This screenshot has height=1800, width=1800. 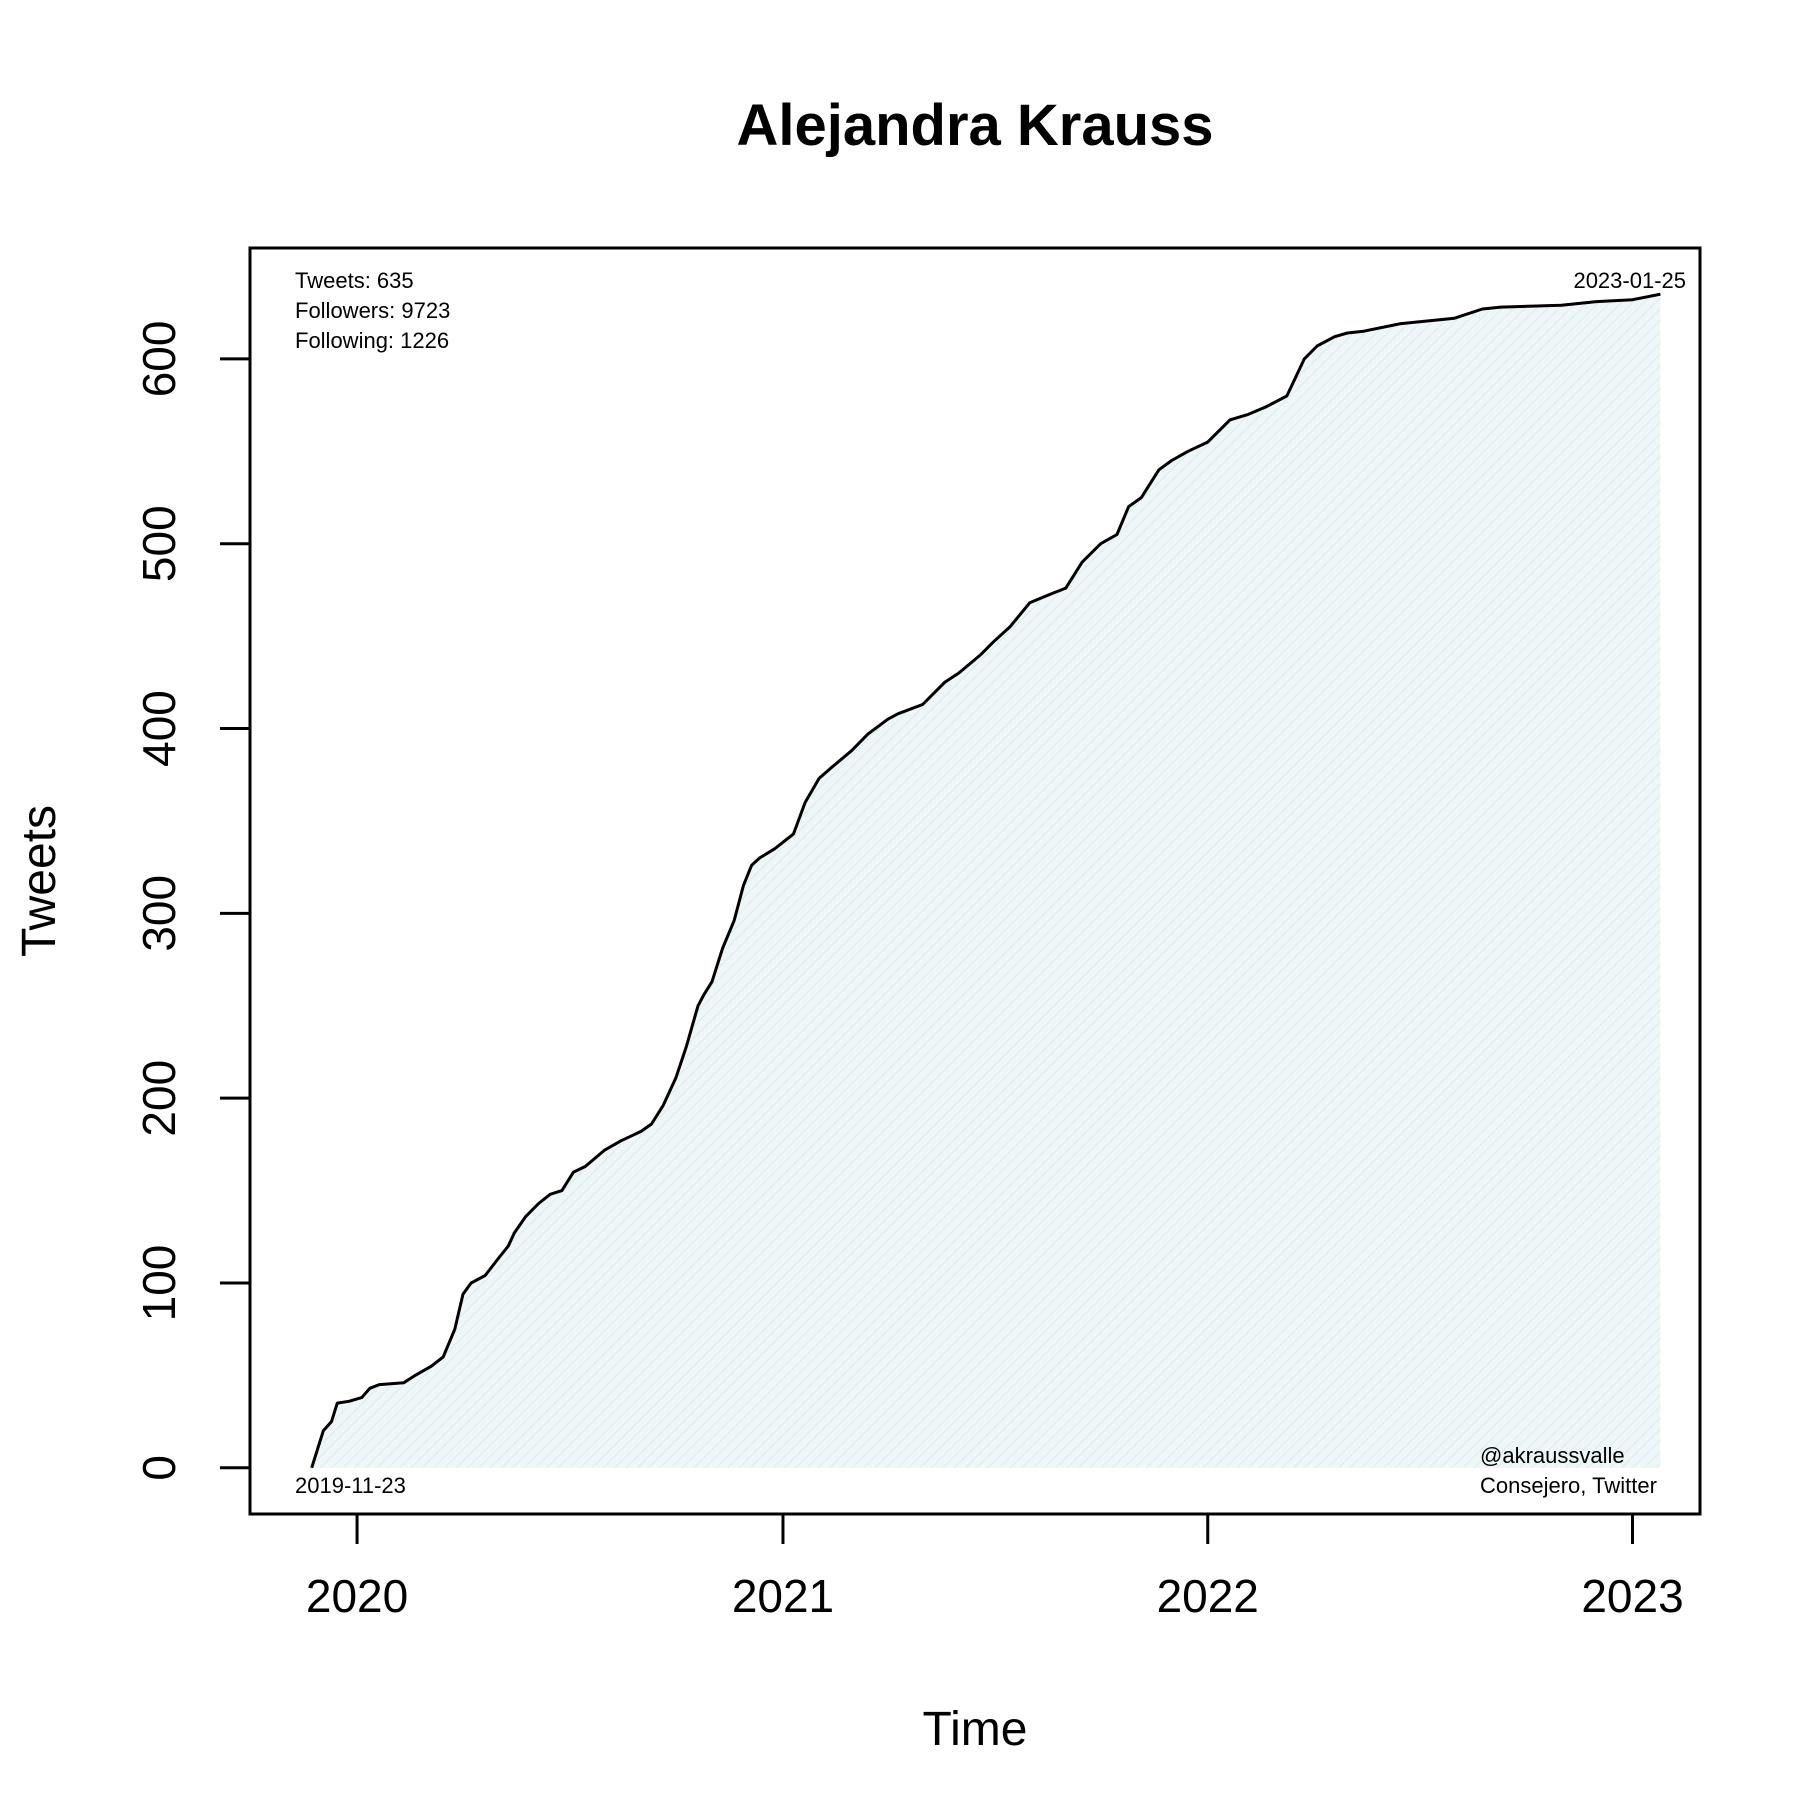 I want to click on y-tick-label: 200, so click(x=159, y=1098).